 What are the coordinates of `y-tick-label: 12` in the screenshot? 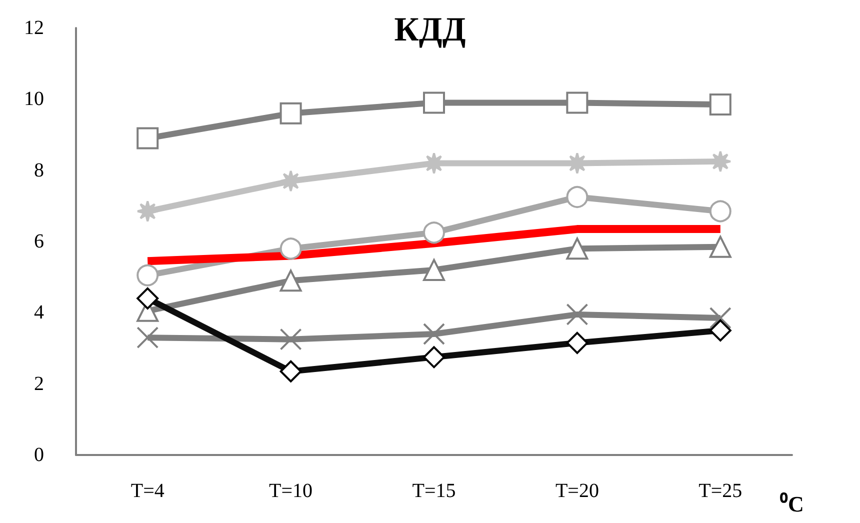 It's located at (34, 28).